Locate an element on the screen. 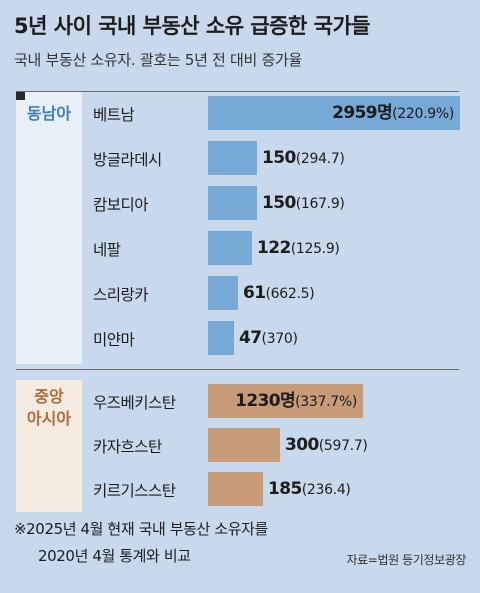  category-label: 방글라데시 is located at coordinates (127, 160).